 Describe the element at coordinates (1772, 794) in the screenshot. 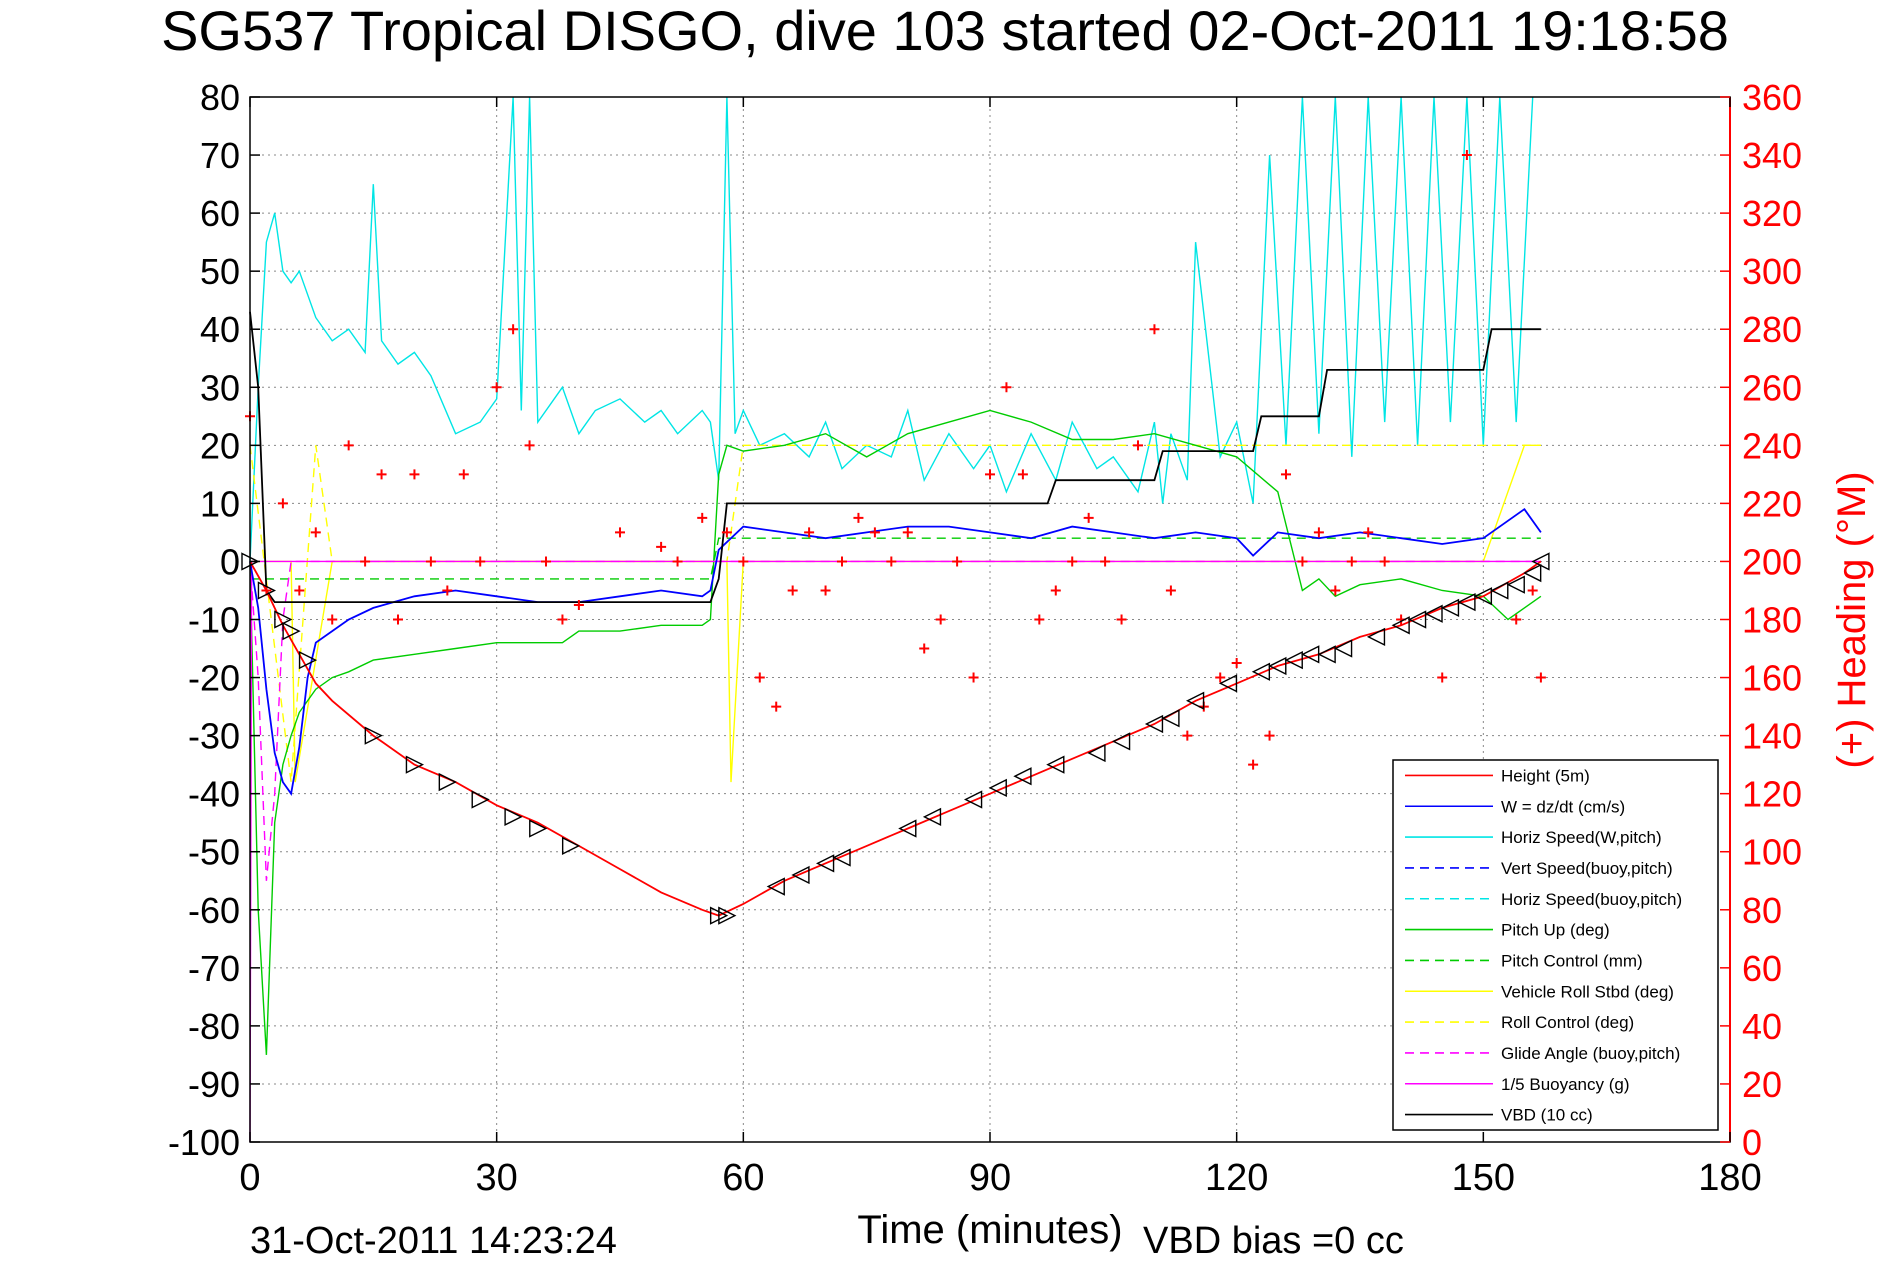

I see `y2-tick-label-6: 120` at that location.